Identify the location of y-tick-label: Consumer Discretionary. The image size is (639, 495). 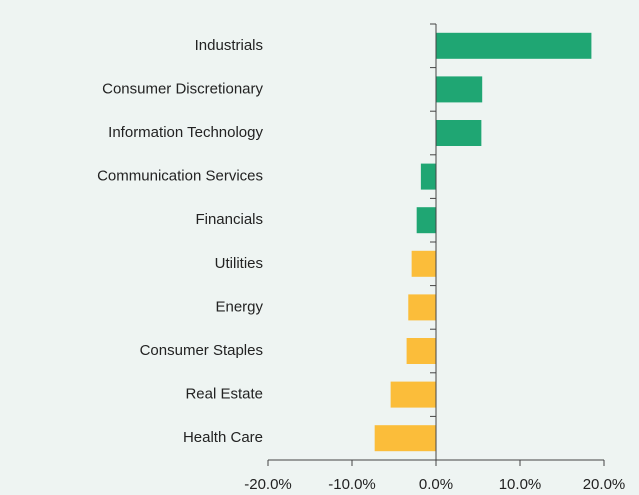
(182, 88).